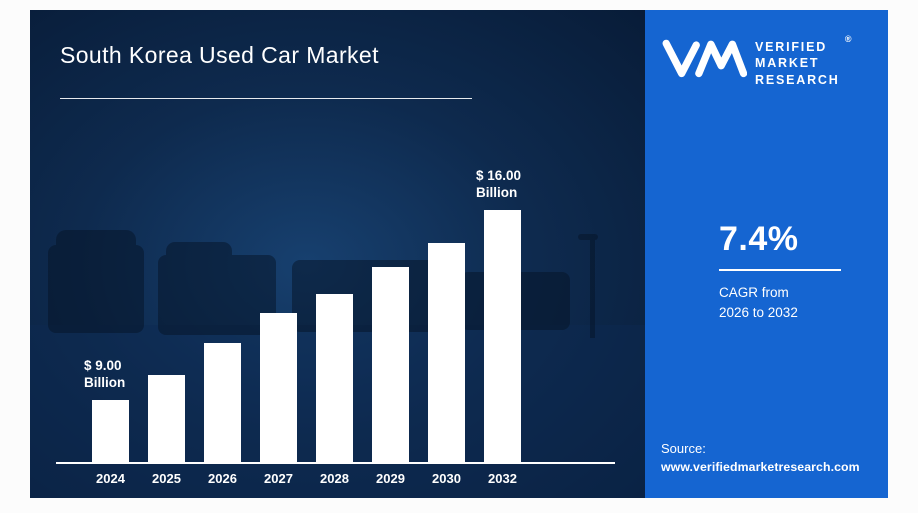 The width and height of the screenshot is (918, 513). I want to click on source-block: Source: www.verifiedmarketresearch.com, so click(760, 457).